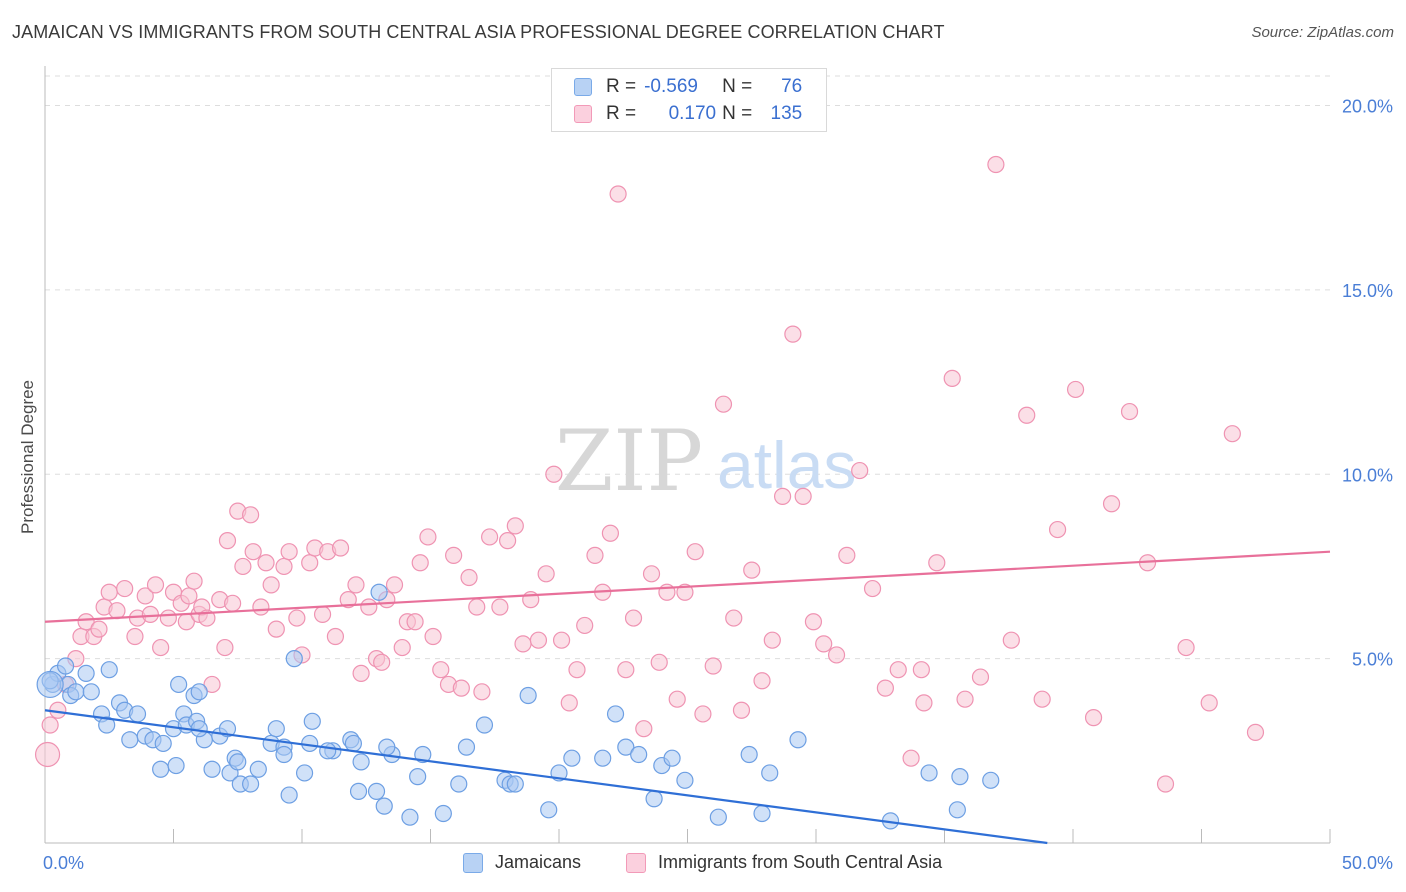 The image size is (1406, 892). Describe the element at coordinates (1367, 107) in the screenshot. I see `y-tick-label: 20.0%` at that location.